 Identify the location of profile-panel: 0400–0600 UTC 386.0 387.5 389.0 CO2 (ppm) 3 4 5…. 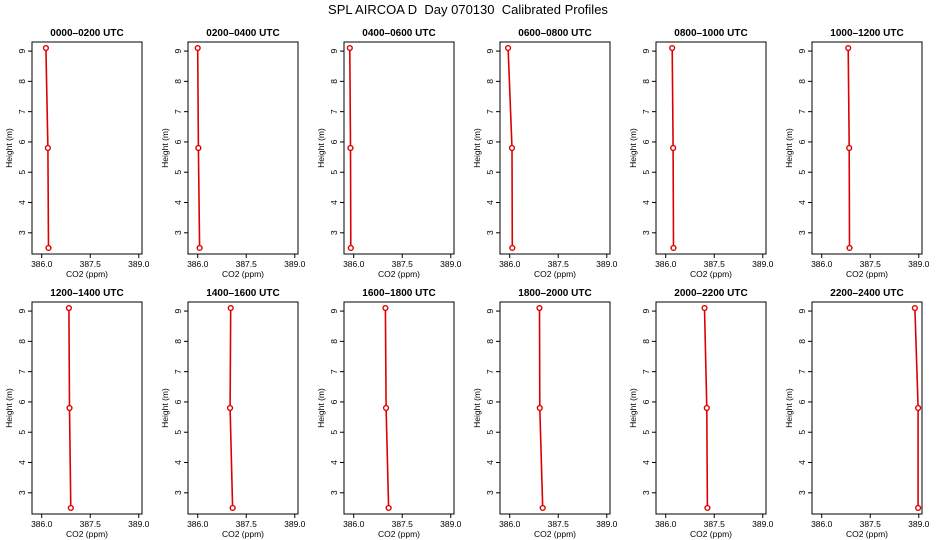
(389, 153).